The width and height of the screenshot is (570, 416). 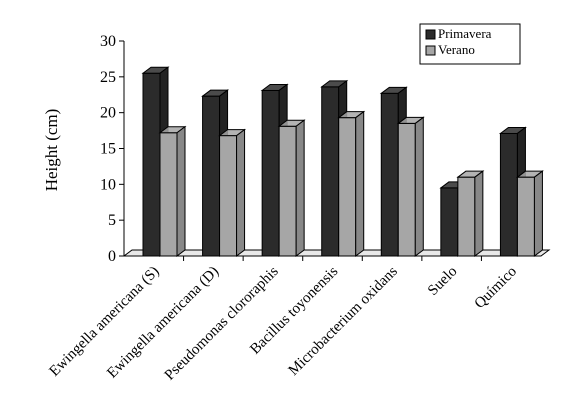 I want to click on x-tick-label: Químico, so click(x=496, y=288).